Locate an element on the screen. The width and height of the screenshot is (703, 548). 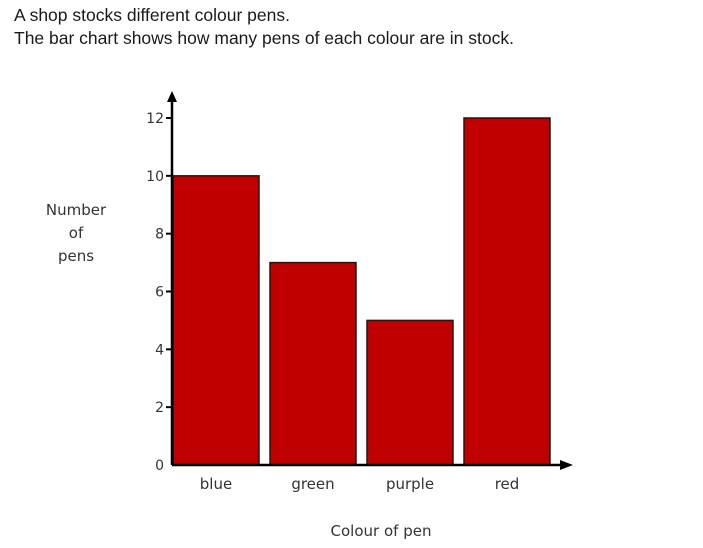
bar-green is located at coordinates (313, 363).